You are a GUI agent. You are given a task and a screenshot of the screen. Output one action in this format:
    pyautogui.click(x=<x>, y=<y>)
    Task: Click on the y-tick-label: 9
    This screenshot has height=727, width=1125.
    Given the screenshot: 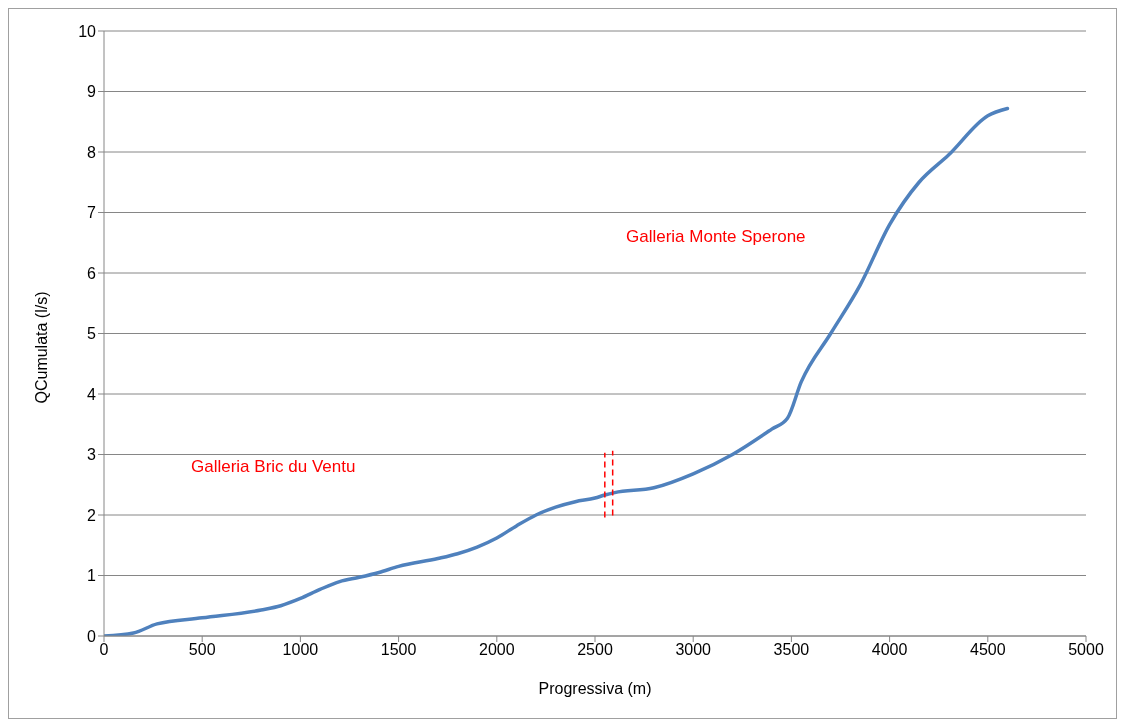 What is the action you would take?
    pyautogui.click(x=92, y=92)
    